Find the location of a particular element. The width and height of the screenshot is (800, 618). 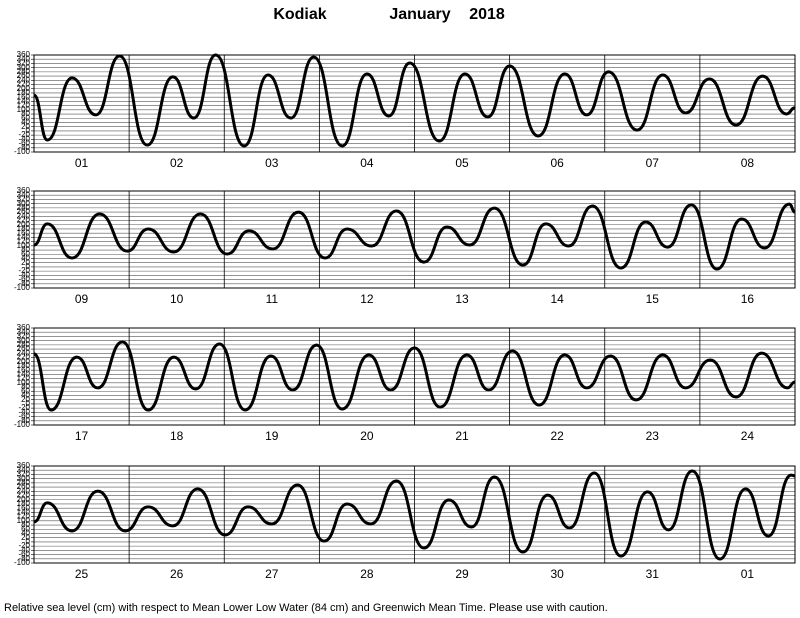

y-tick-label: 0 is located at coordinates (28, 130).